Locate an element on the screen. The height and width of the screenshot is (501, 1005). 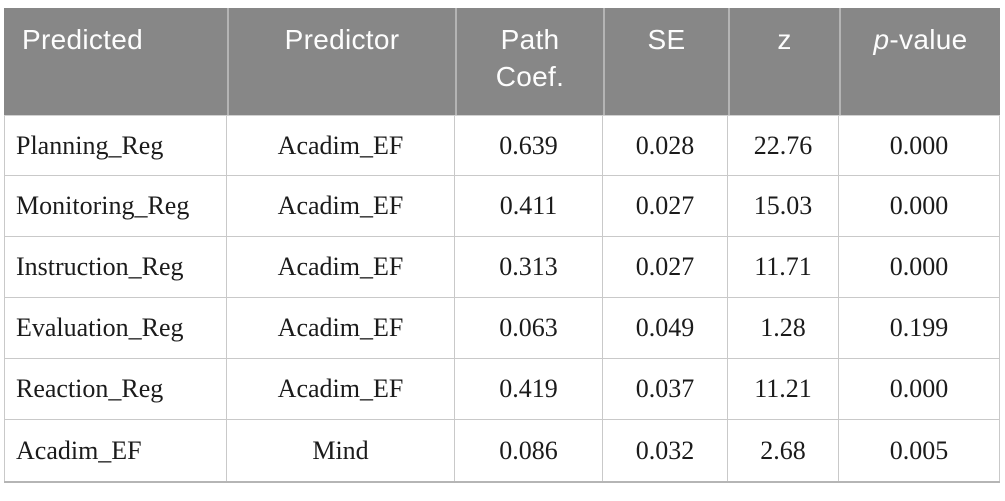
column-header-se: SE is located at coordinates (665, 61).